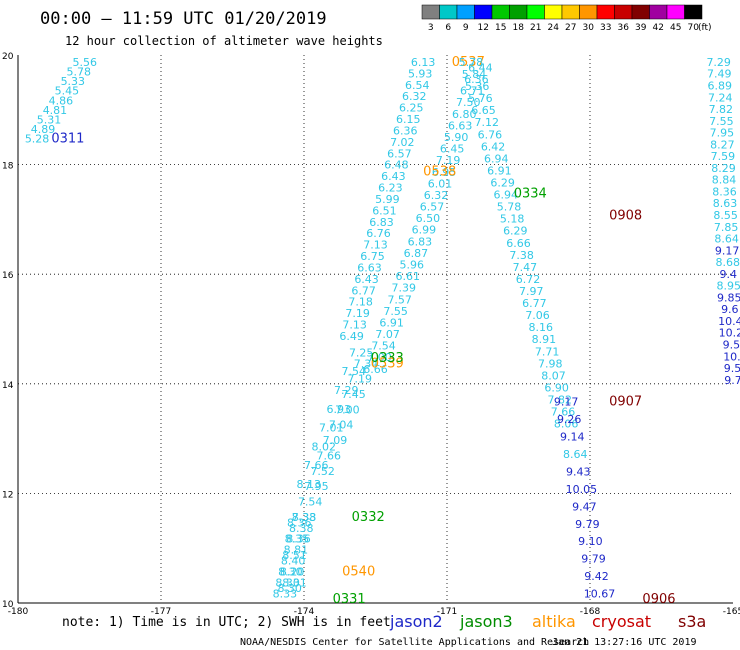 The width and height of the screenshot is (740, 650). What do you see at coordinates (423, 62) in the screenshot?
I see `wave-height-value: 6.13` at bounding box center [423, 62].